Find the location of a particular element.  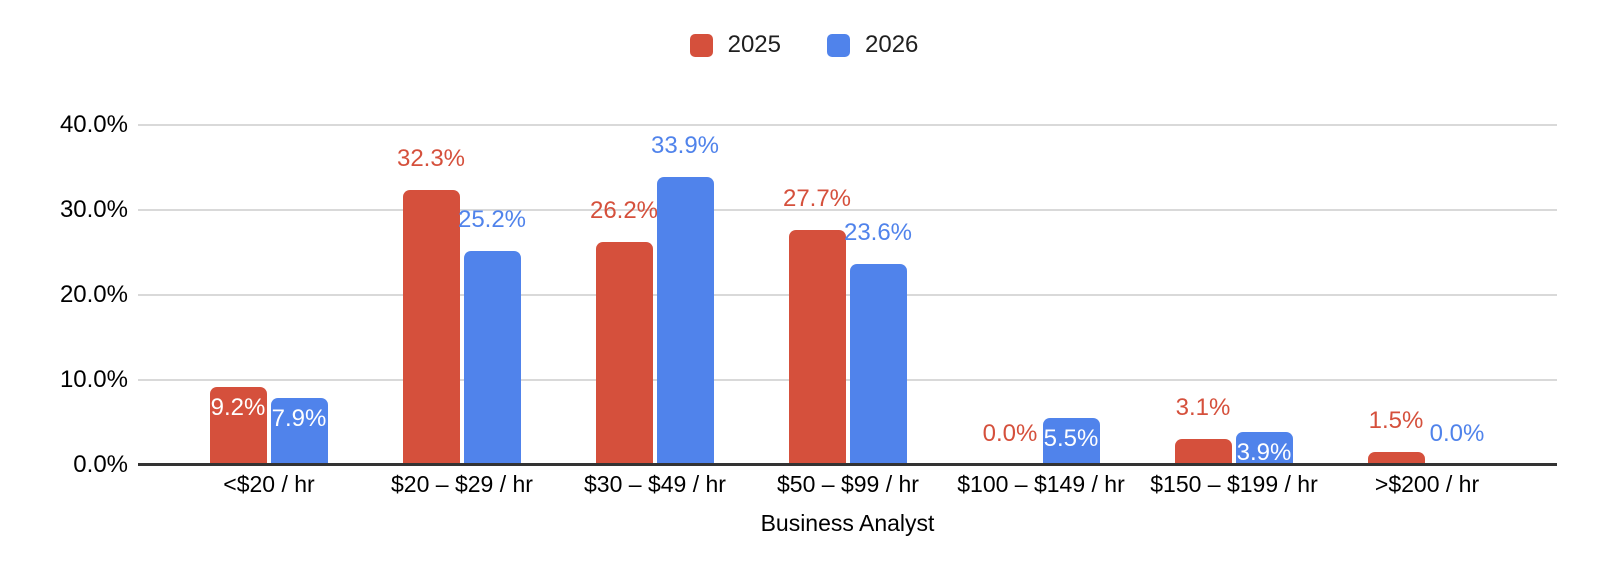

y-tick-label-40: 40.0% is located at coordinates (93, 124).